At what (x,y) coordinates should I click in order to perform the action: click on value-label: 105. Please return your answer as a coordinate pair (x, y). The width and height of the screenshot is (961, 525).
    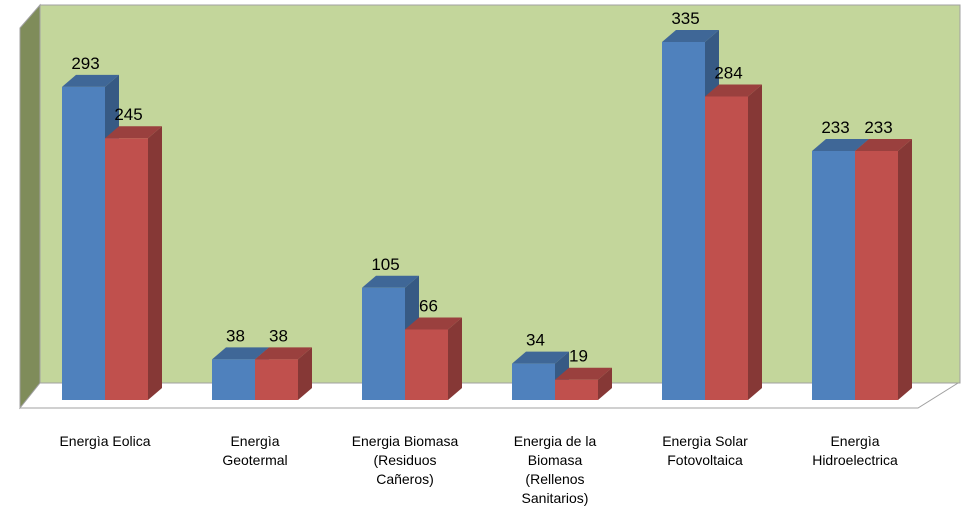
    Looking at the image, I should click on (385, 264).